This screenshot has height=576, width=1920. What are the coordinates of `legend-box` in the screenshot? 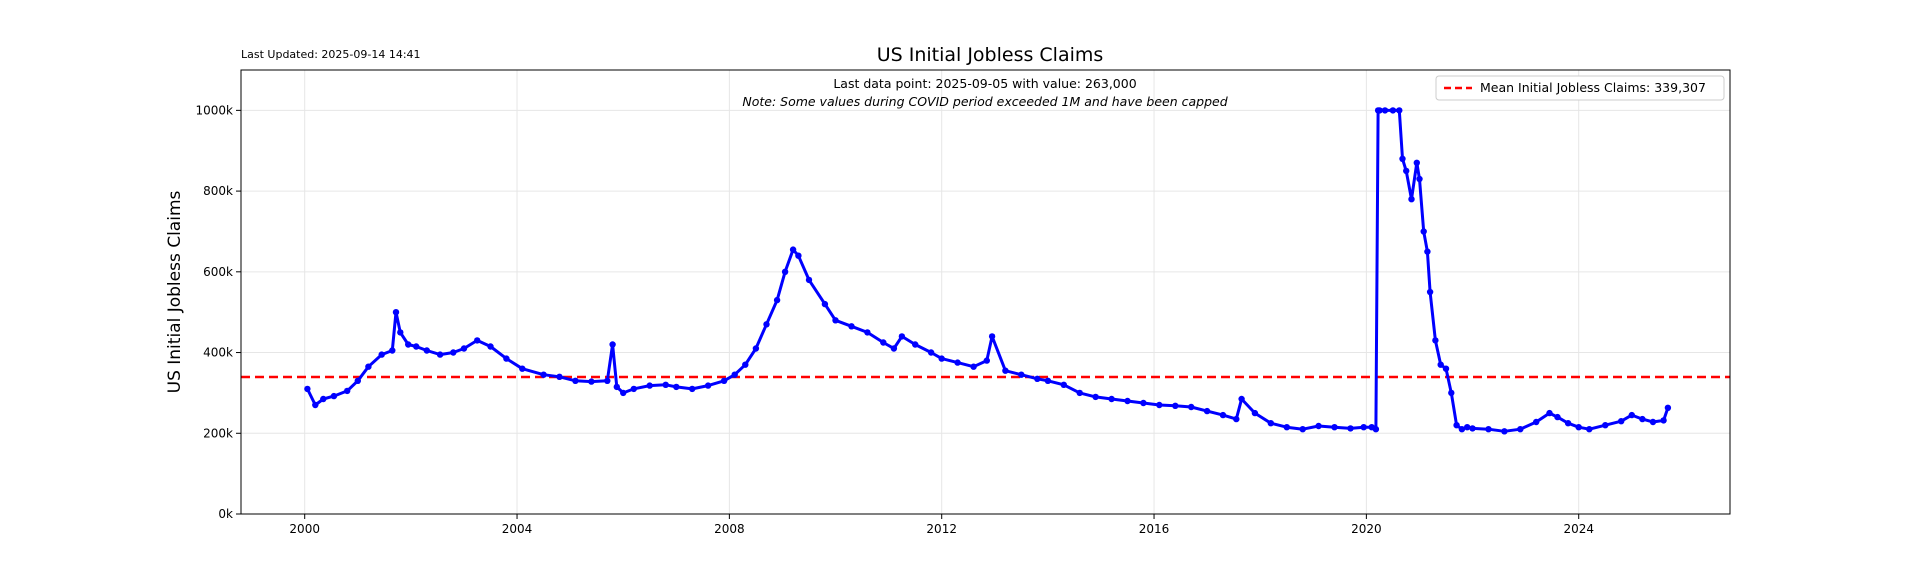 It's located at (1580, 88).